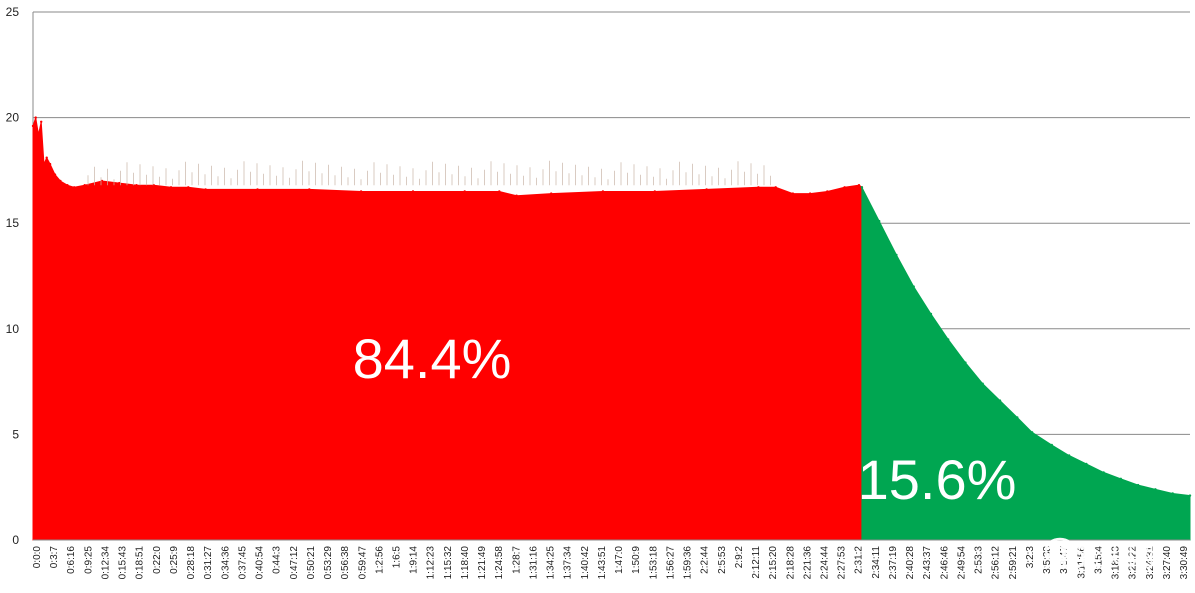 The height and width of the screenshot is (593, 1195). Describe the element at coordinates (1184, 563) in the screenshot. I see `x-tick-label: 3:30:49` at that location.